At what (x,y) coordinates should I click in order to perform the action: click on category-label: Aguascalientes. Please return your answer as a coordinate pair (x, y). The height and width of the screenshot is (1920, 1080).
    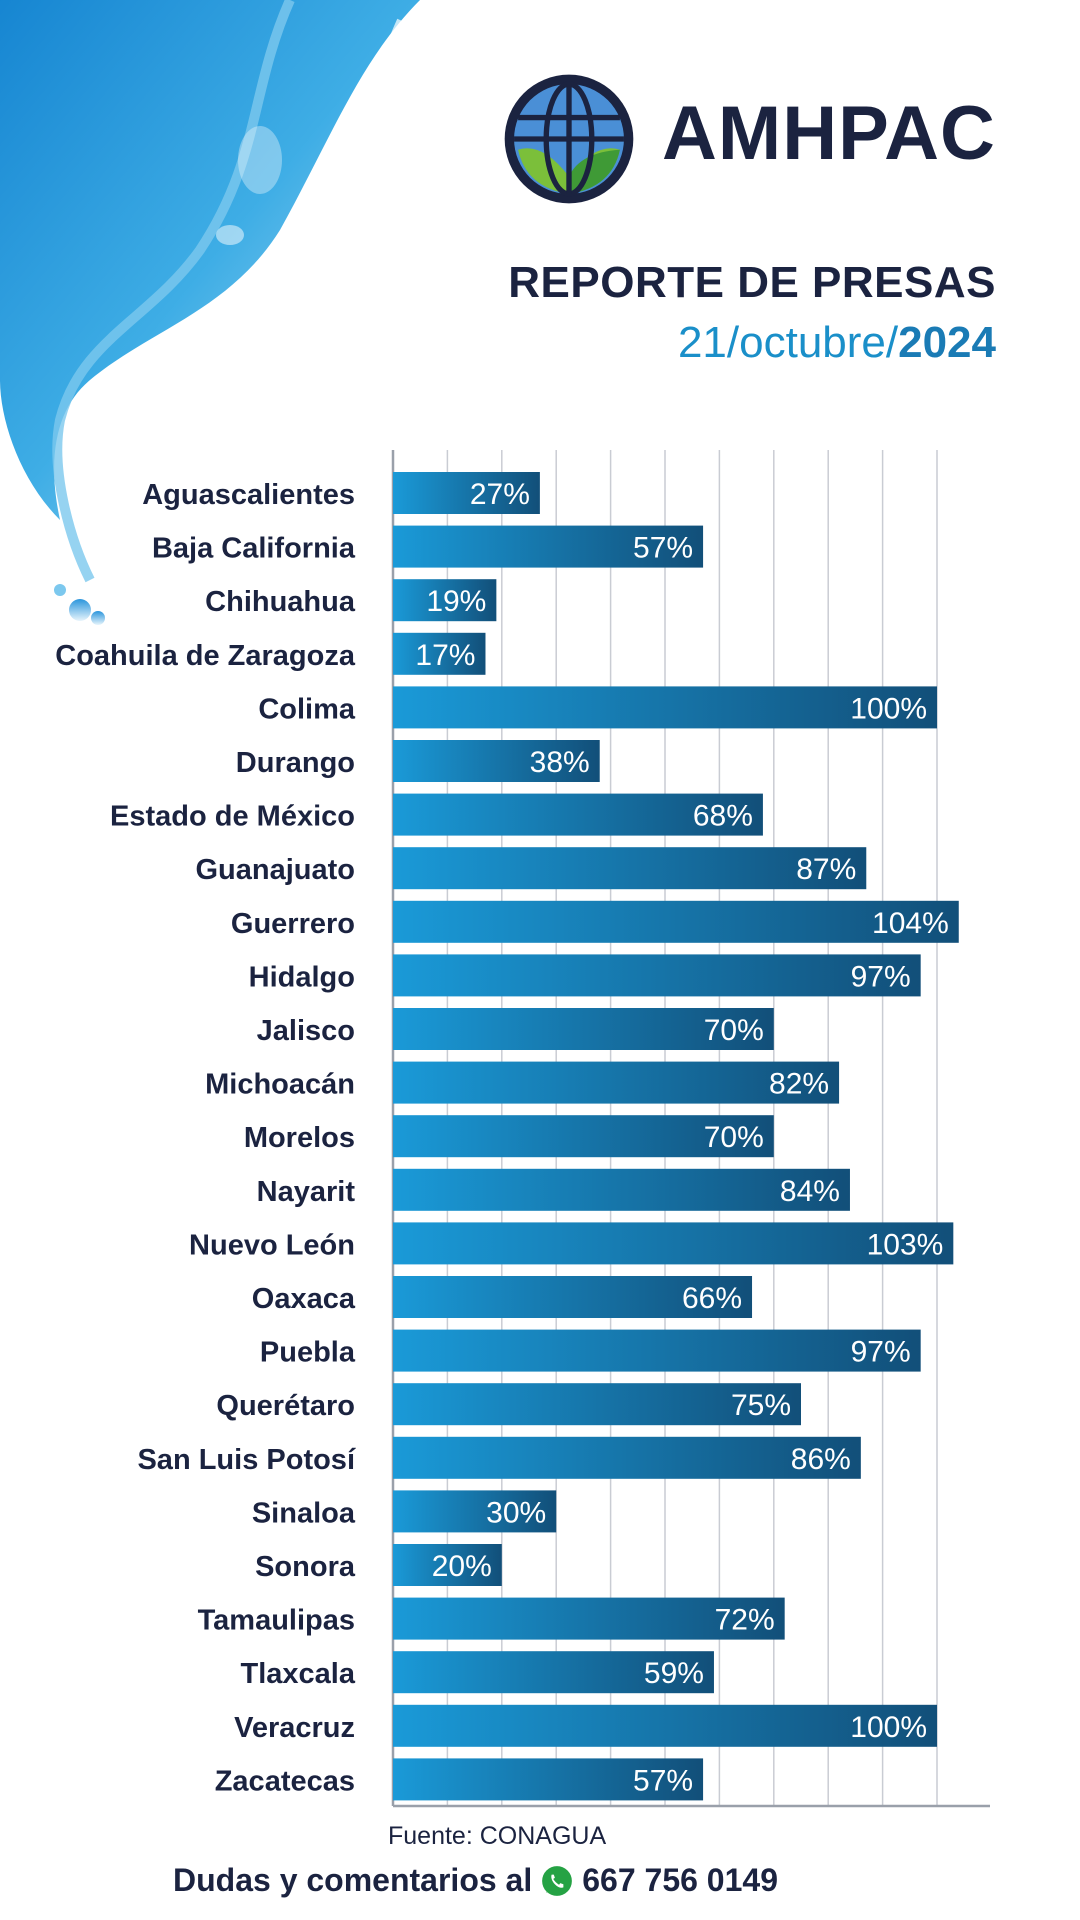
    Looking at the image, I should click on (248, 495).